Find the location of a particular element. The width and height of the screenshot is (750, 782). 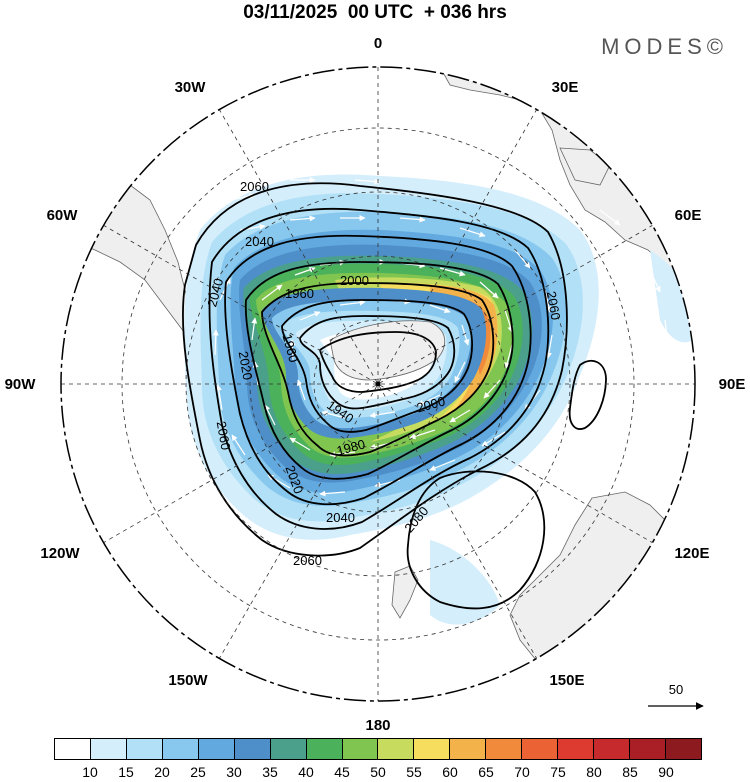

colorbar-tick-label: 70 is located at coordinates (522, 772).